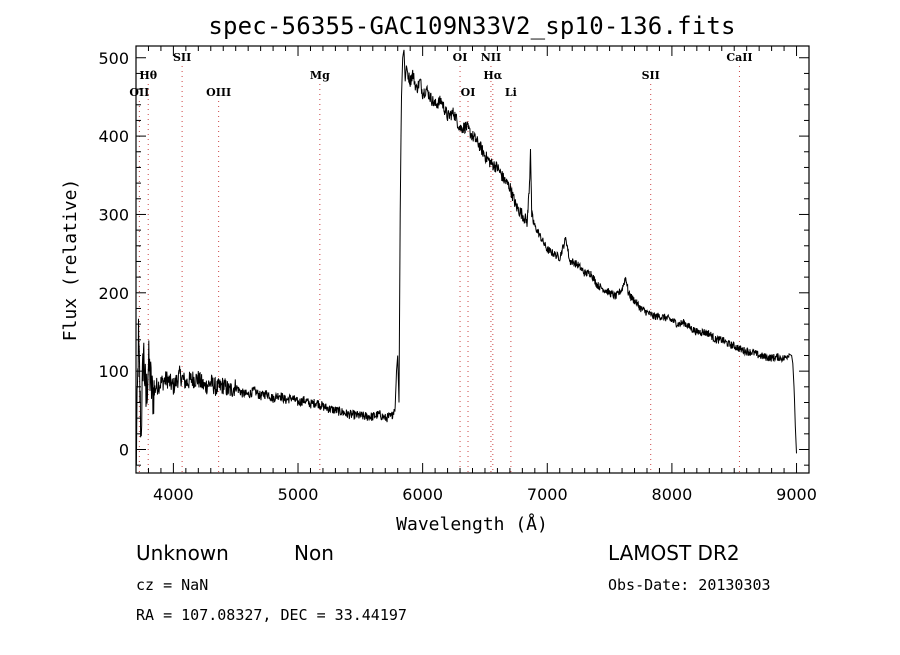 The height and width of the screenshot is (655, 900). What do you see at coordinates (113, 214) in the screenshot?
I see `y-tick-label: 300` at bounding box center [113, 214].